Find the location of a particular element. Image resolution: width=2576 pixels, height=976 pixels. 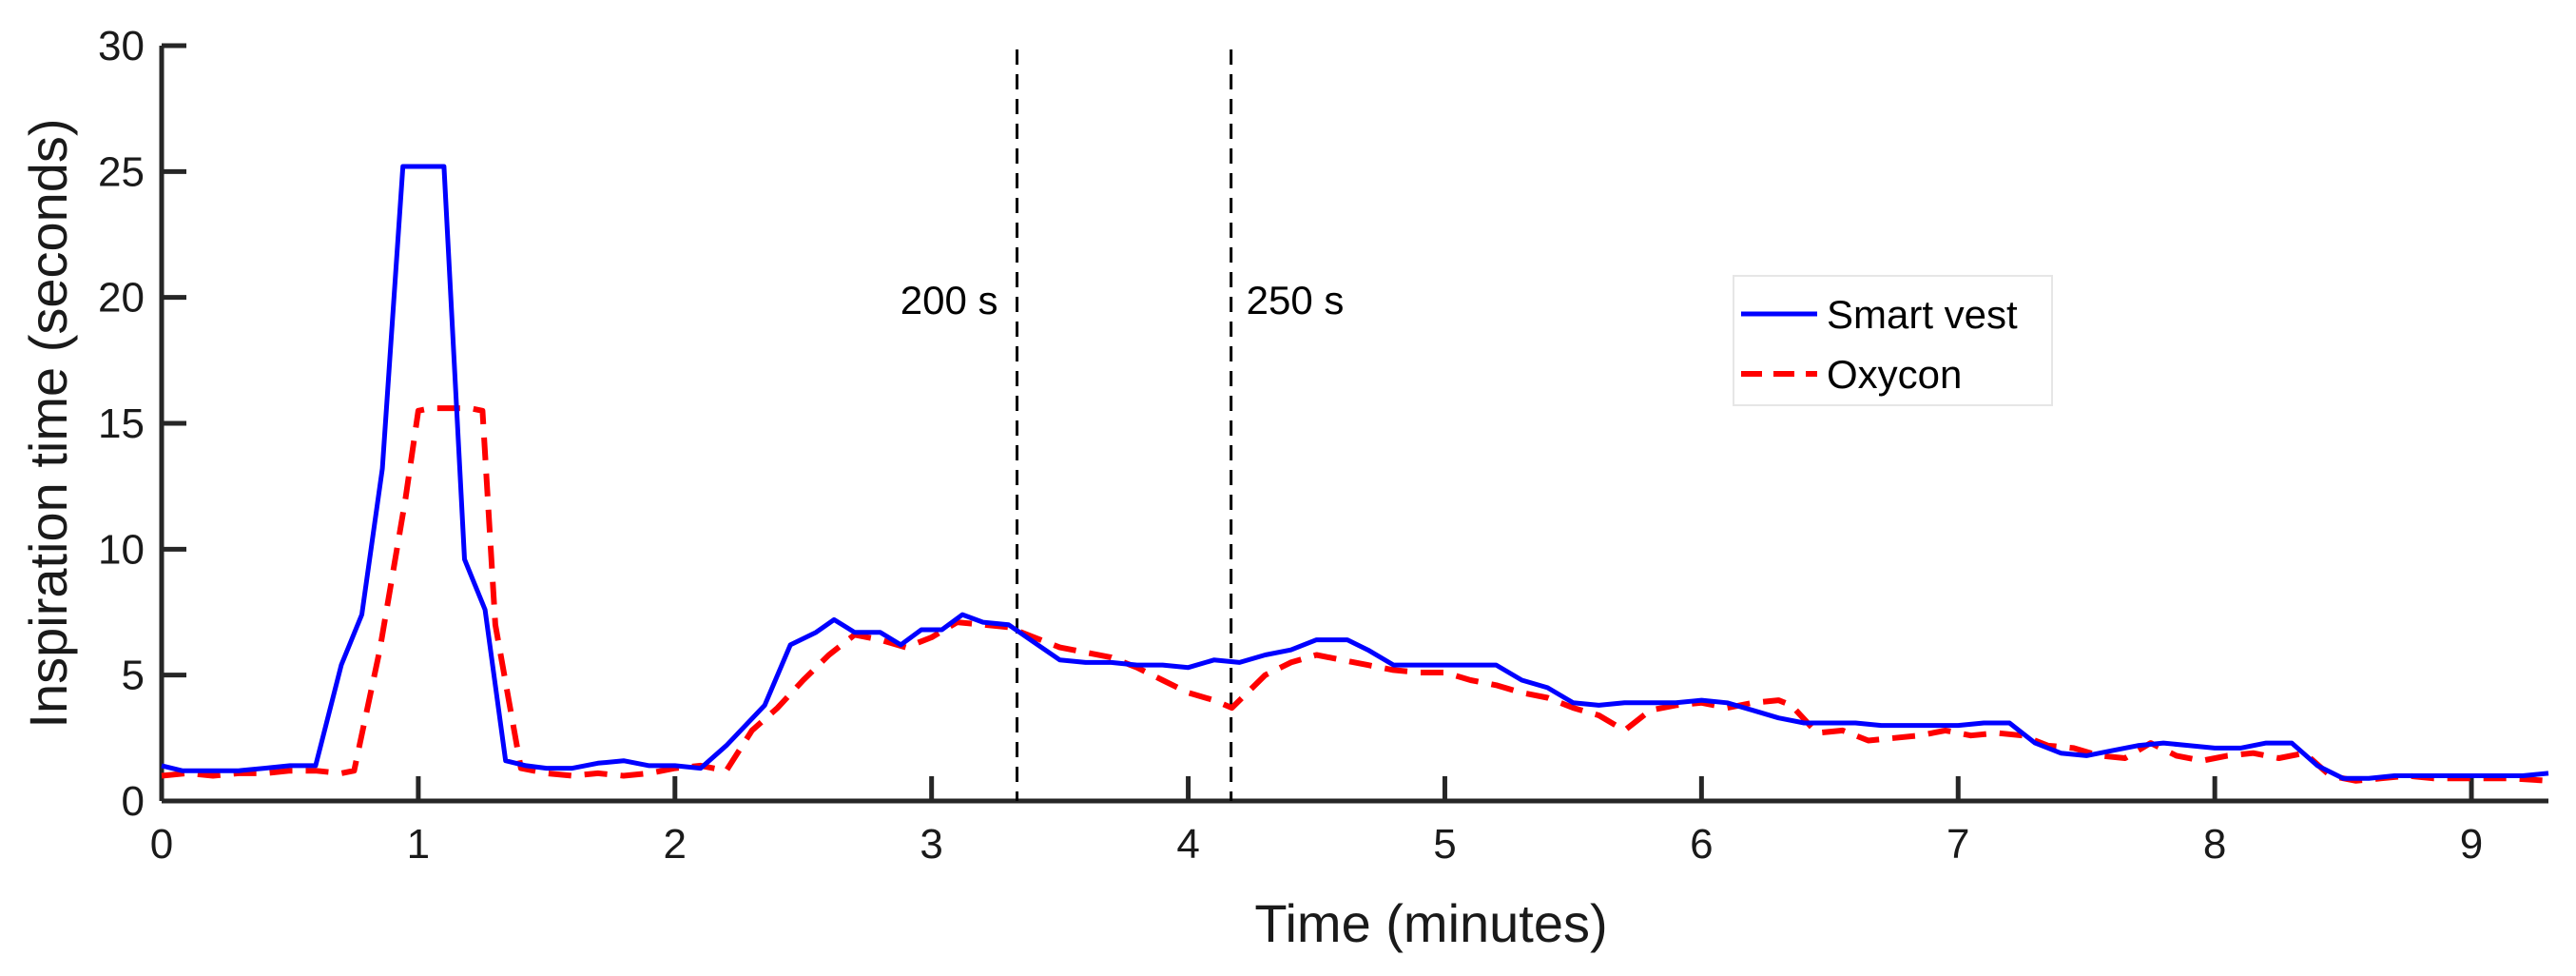

x-axis-label: Time (minutes) is located at coordinates (1430, 923).